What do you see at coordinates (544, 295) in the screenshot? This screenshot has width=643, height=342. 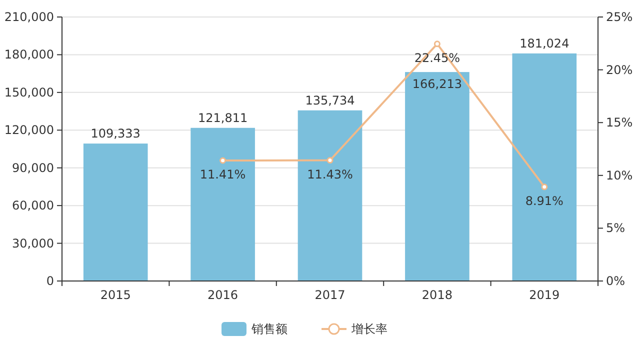 I see `x-tick-label: 2019` at bounding box center [544, 295].